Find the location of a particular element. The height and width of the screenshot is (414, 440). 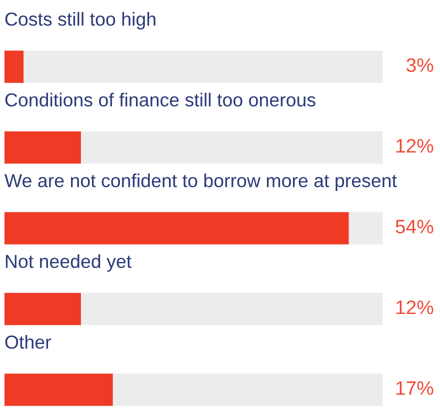

data-label: 54% is located at coordinates (415, 227).